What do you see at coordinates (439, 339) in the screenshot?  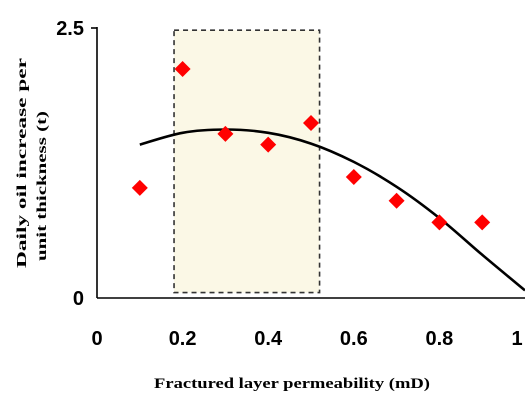 I see `x-tick-label: 0.8` at bounding box center [439, 339].